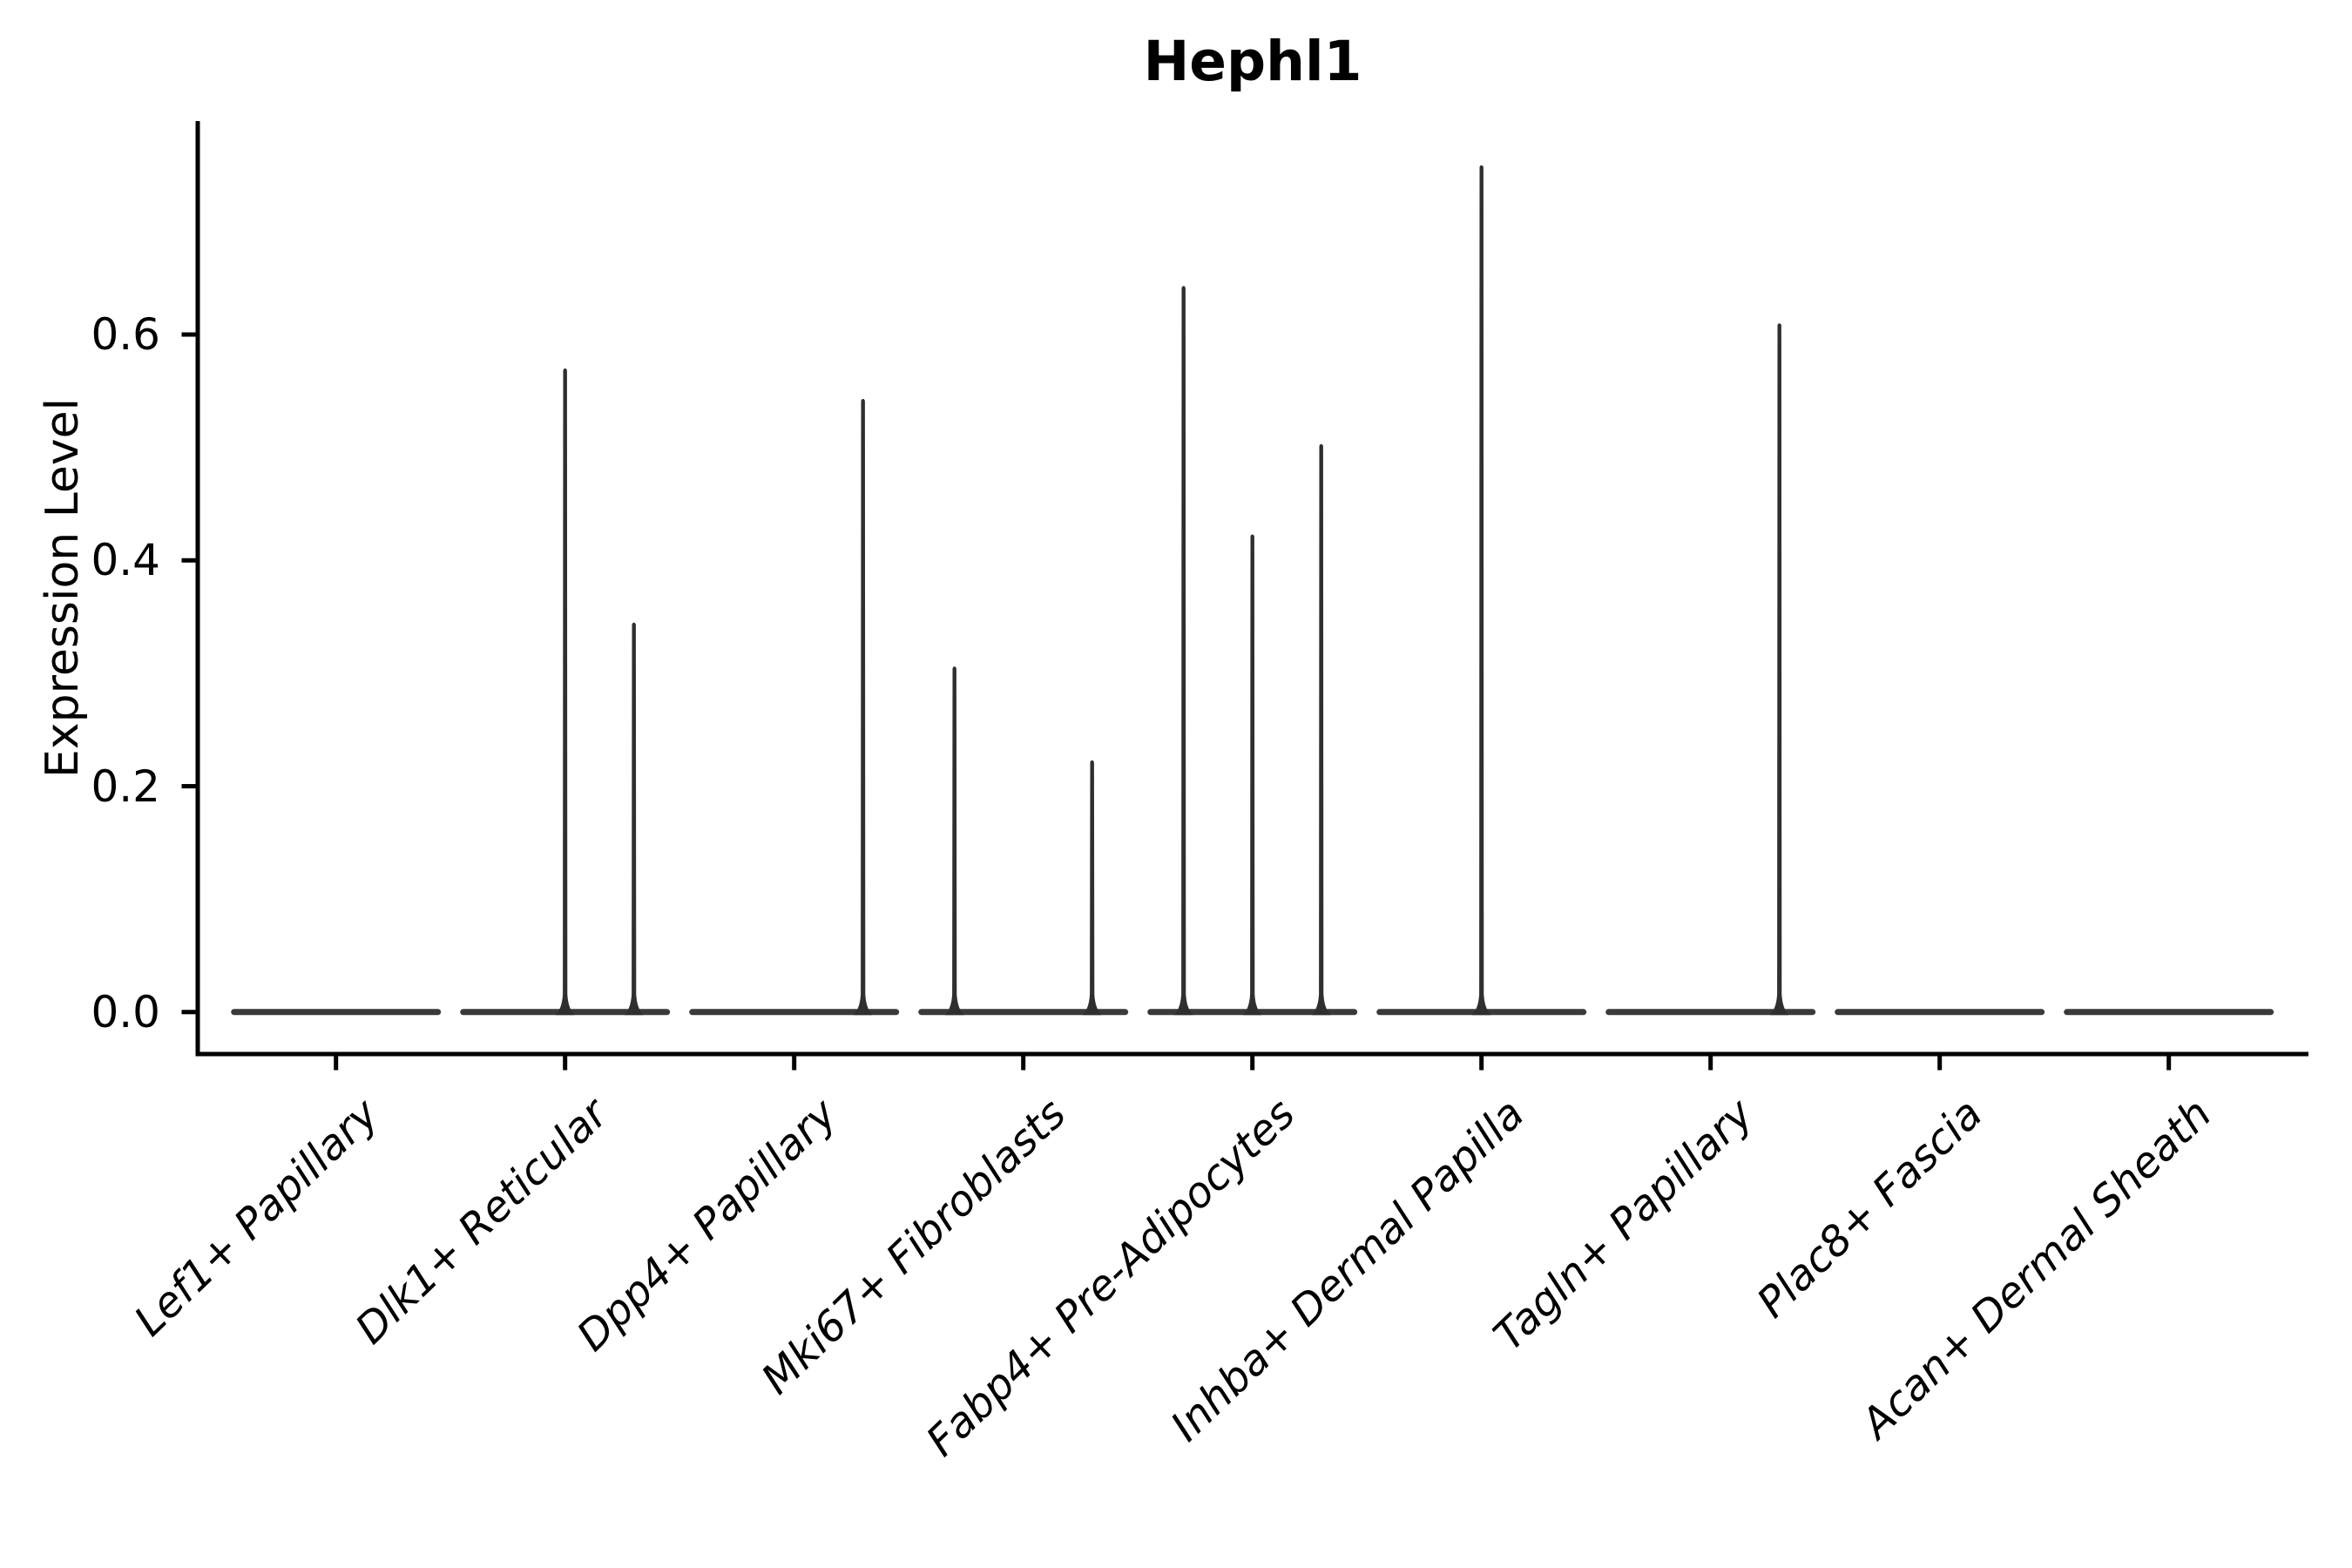 The width and height of the screenshot is (2352, 1568). Describe the element at coordinates (125, 1012) in the screenshot. I see `y-tick-label: 0.0` at that location.